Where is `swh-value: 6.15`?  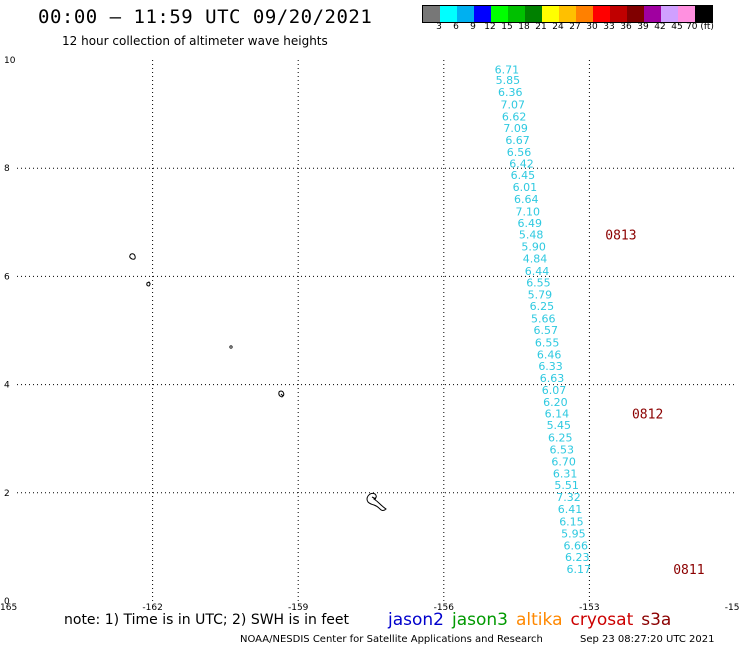 swh-value: 6.15 is located at coordinates (571, 521).